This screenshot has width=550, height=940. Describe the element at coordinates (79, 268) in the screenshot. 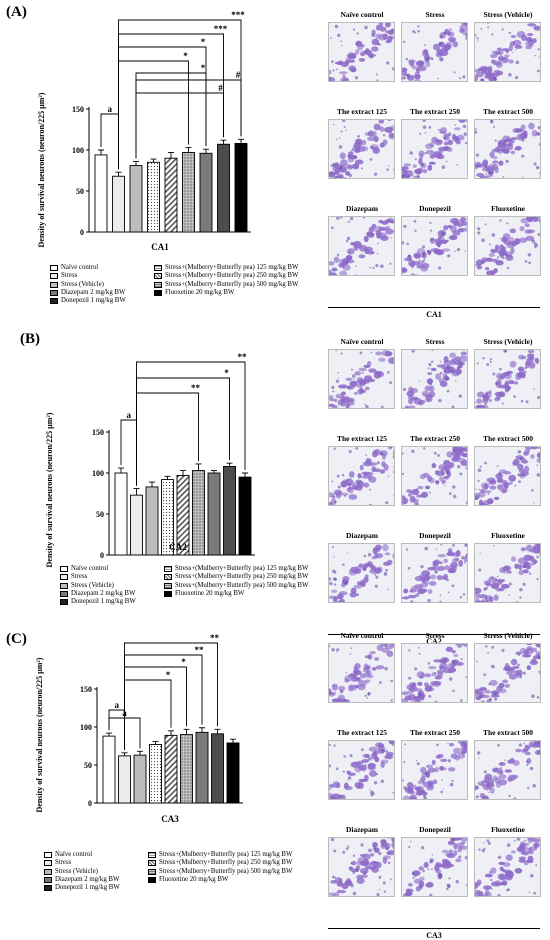

I see `legend-label: Naïve control` at that location.